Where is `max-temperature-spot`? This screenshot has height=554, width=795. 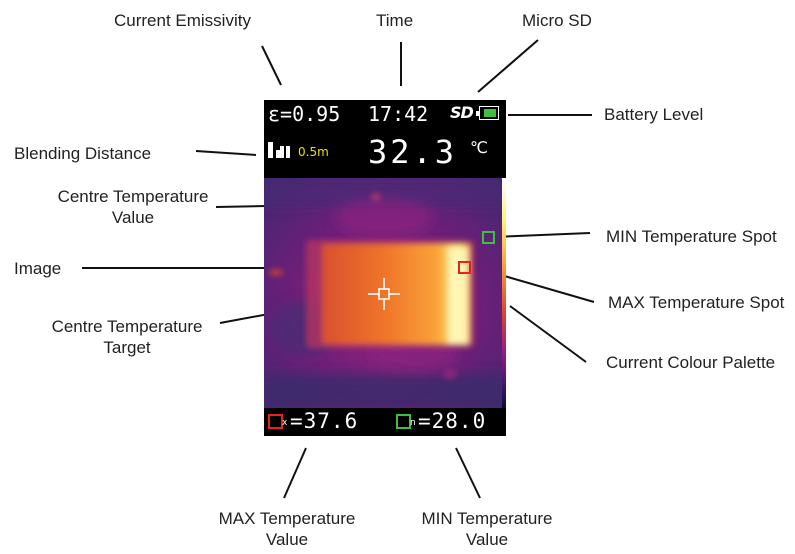 max-temperature-spot is located at coordinates (464, 267).